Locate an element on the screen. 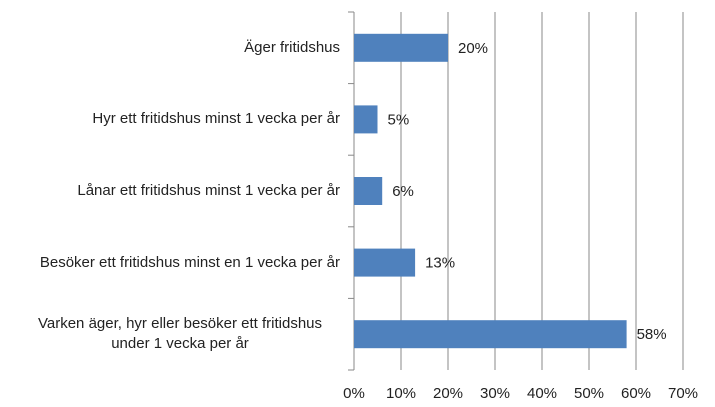  x-tick-label: 30% is located at coordinates (495, 393).